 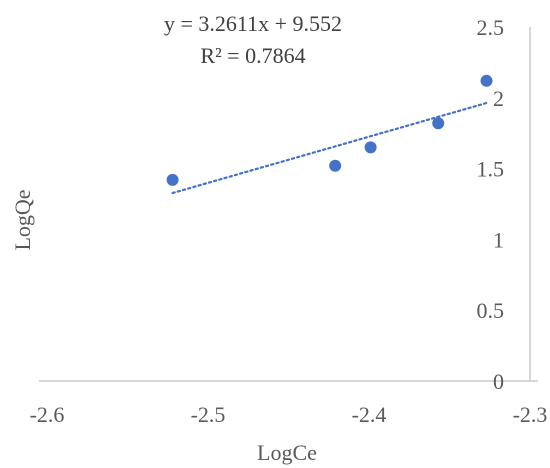 What do you see at coordinates (252, 55) in the screenshot?
I see `r-squared-label: R² = 0.7864` at bounding box center [252, 55].